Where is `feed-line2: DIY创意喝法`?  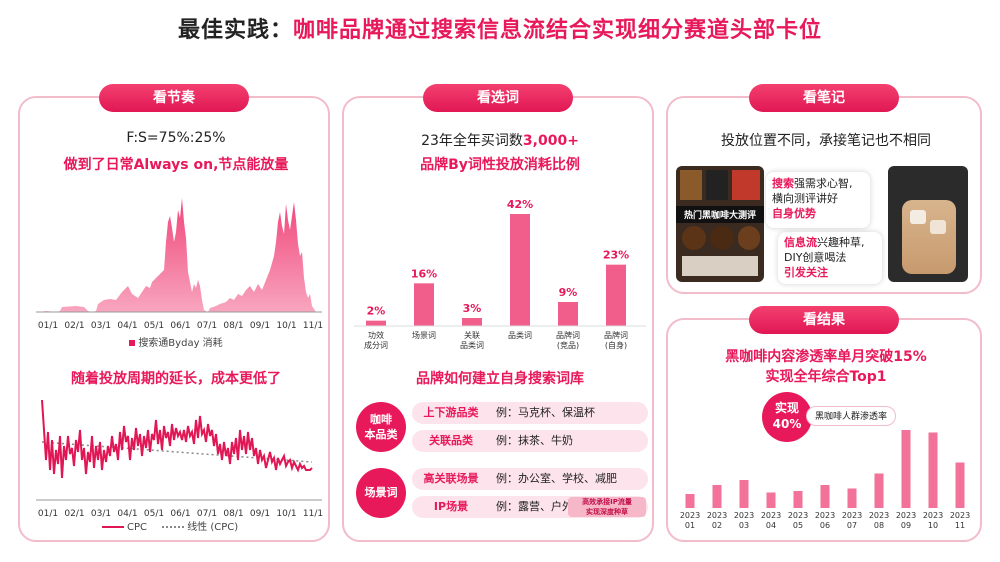 feed-line2: DIY创意喝法 is located at coordinates (815, 257).